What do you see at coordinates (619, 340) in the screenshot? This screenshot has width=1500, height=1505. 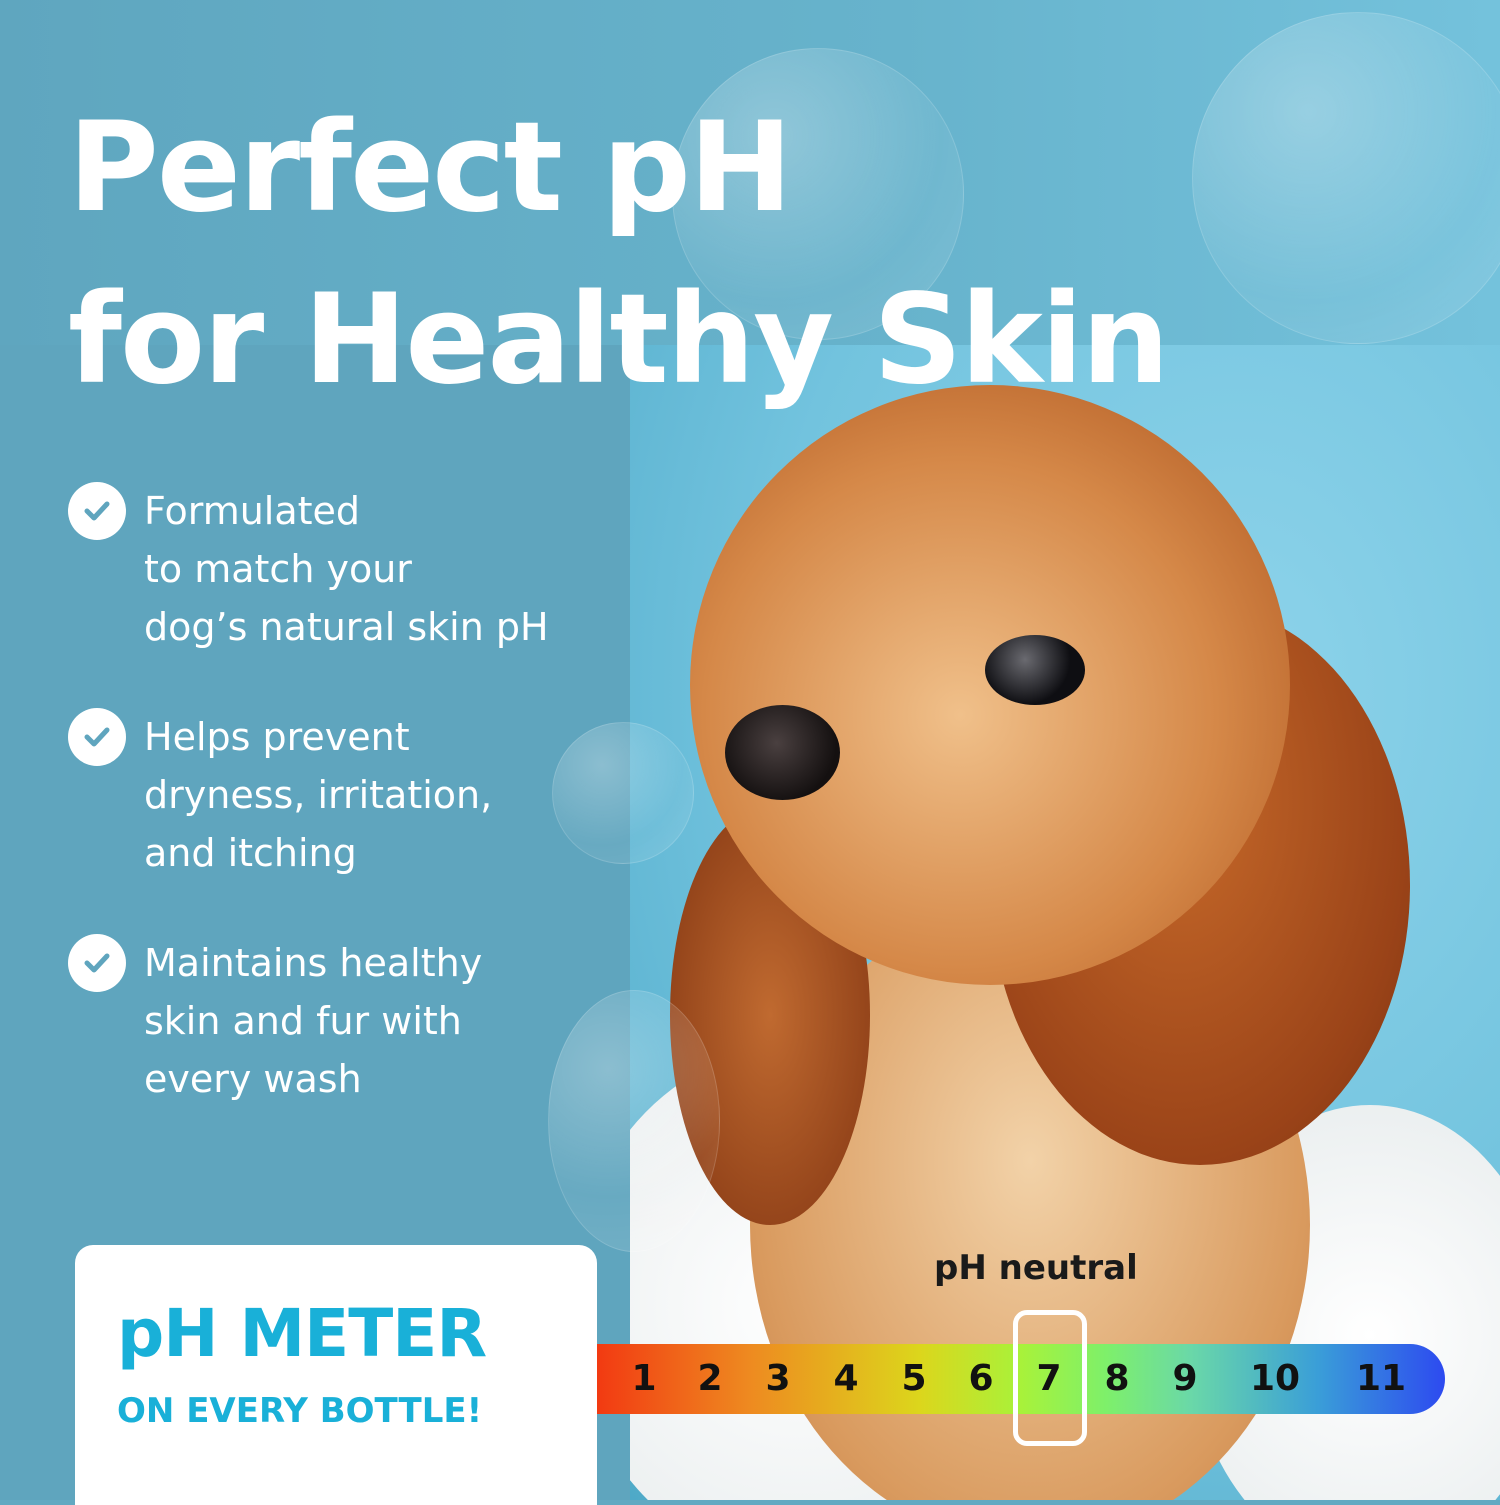 I see `headline-line-2: for Healthy Skin` at bounding box center [619, 340].